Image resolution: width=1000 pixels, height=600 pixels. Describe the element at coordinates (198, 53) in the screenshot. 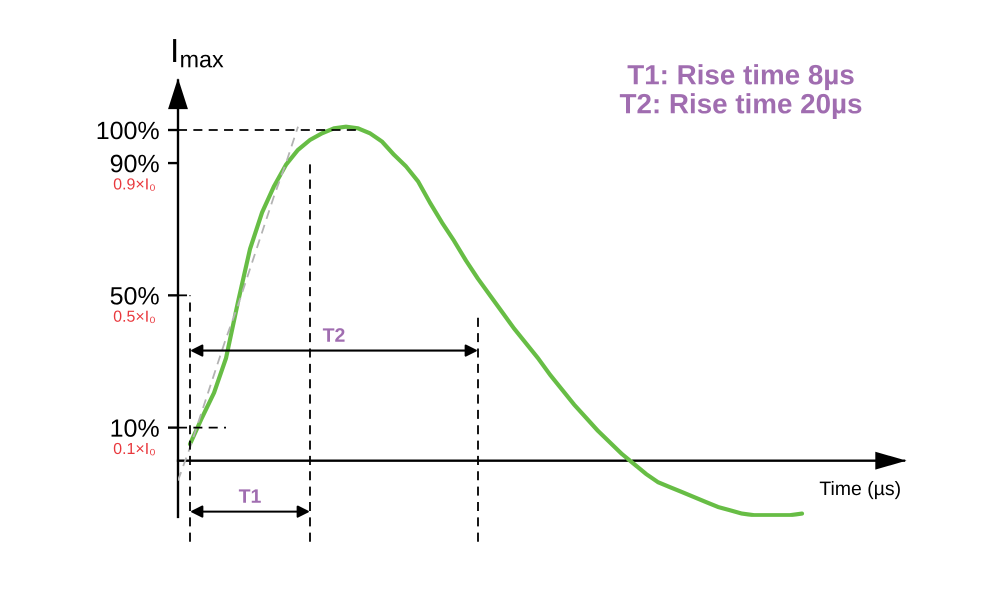

I see `y-axis-title: I$_{max}$` at that location.